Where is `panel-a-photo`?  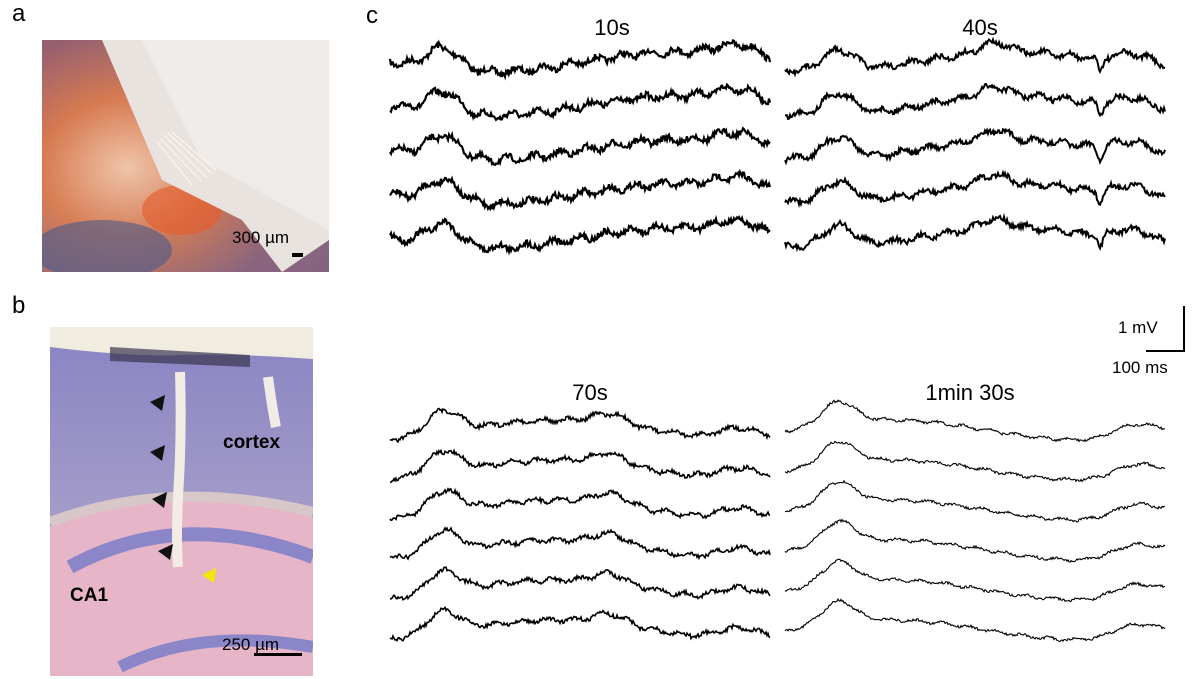 panel-a-photo is located at coordinates (185, 156).